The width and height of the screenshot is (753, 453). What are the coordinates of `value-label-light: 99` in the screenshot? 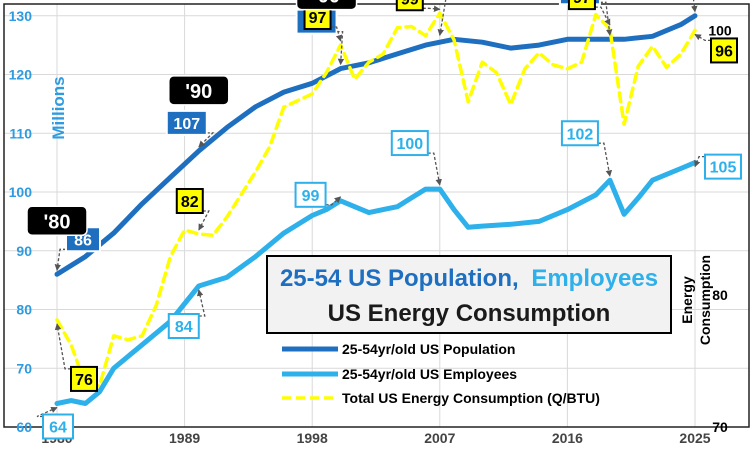 It's located at (318, 194).